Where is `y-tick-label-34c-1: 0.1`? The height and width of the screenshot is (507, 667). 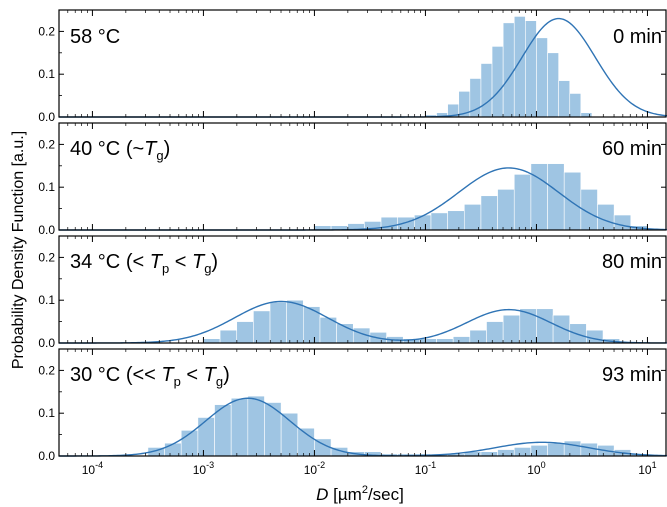
y-tick-label-34c-1: 0.1 is located at coordinates (46, 300).